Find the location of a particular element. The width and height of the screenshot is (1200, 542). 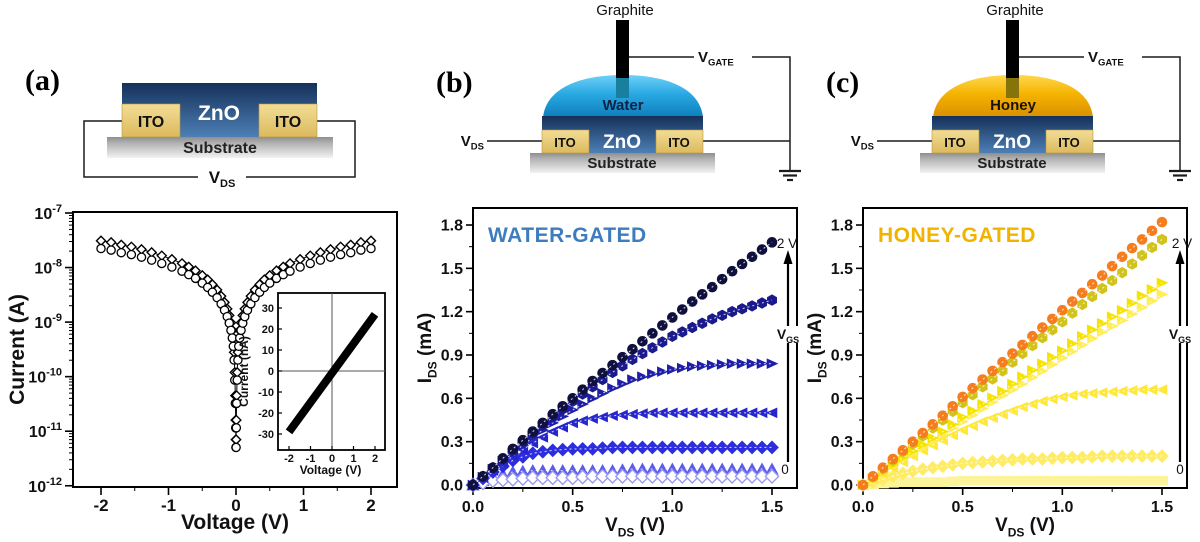

svg-text: Current (A) is located at coordinates (17, 349).